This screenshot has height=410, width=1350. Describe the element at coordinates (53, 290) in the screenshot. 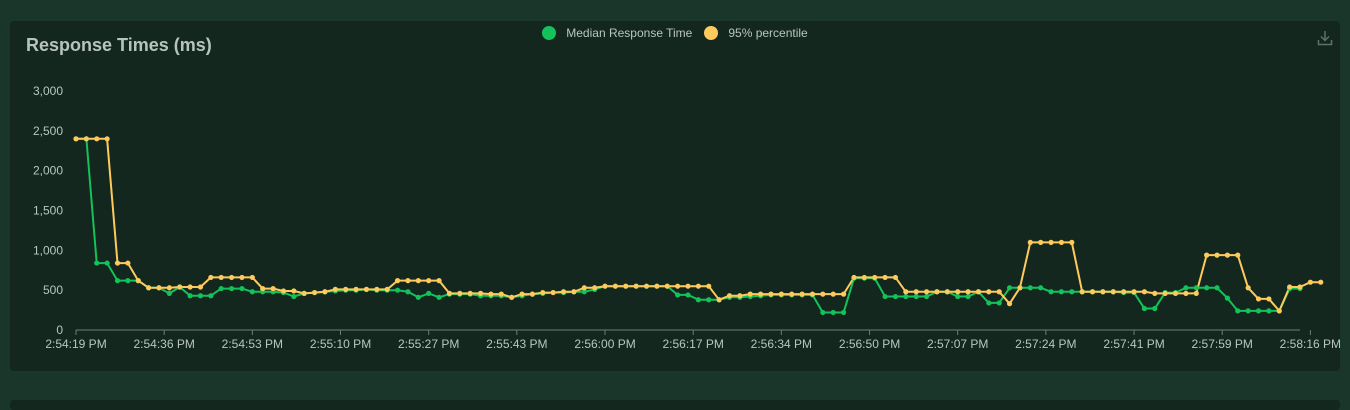

I see `y-tick-label: 500` at that location.